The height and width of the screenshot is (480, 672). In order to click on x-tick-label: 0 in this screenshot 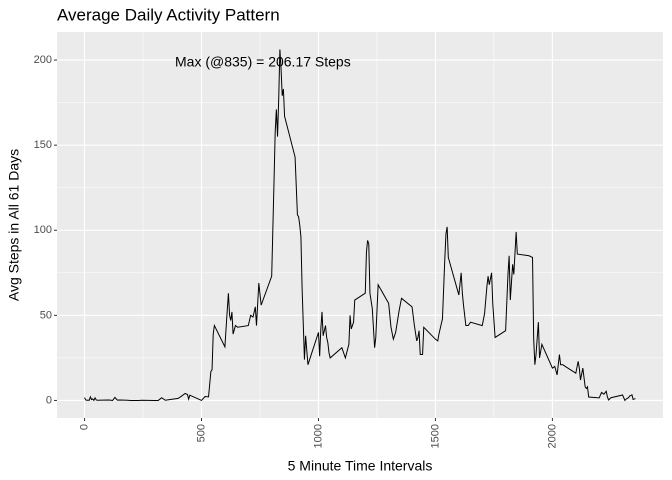, I will do `click(84, 427)`.